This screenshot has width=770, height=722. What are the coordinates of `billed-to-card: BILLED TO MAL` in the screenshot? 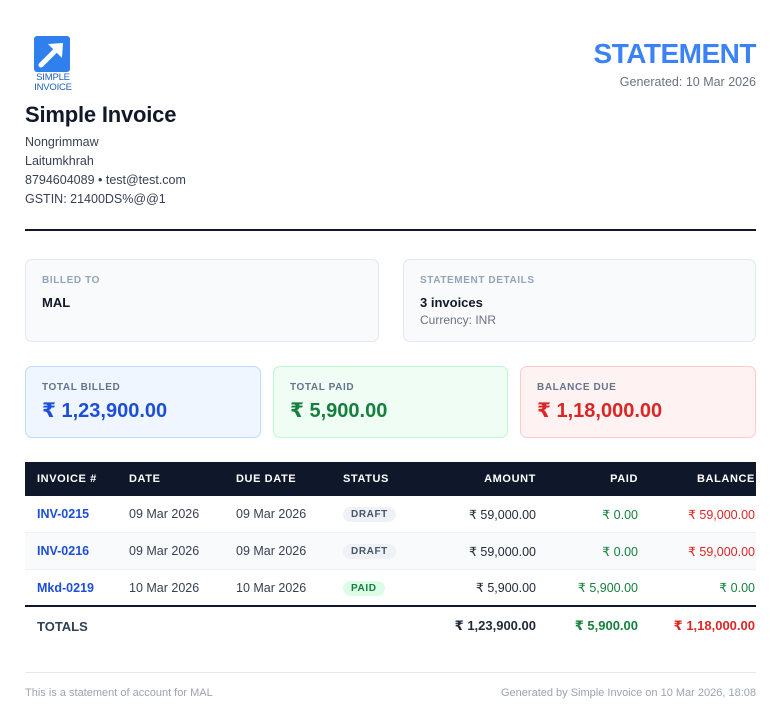 It's located at (202, 300).